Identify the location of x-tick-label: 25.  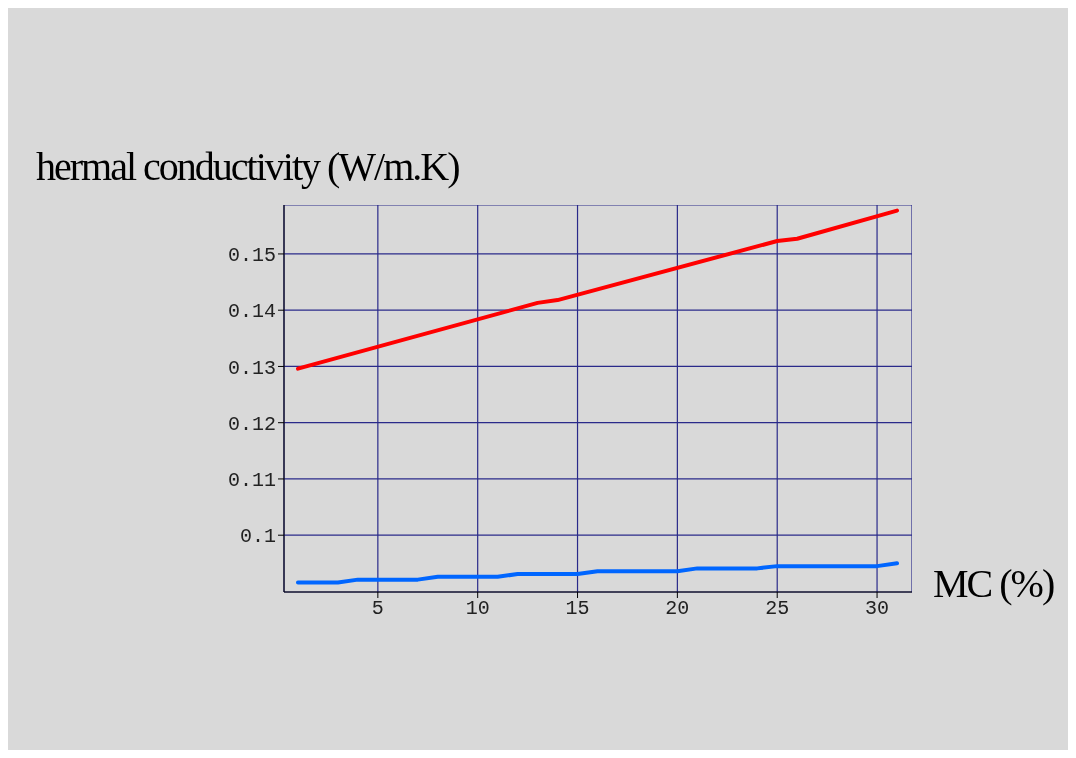
(777, 609).